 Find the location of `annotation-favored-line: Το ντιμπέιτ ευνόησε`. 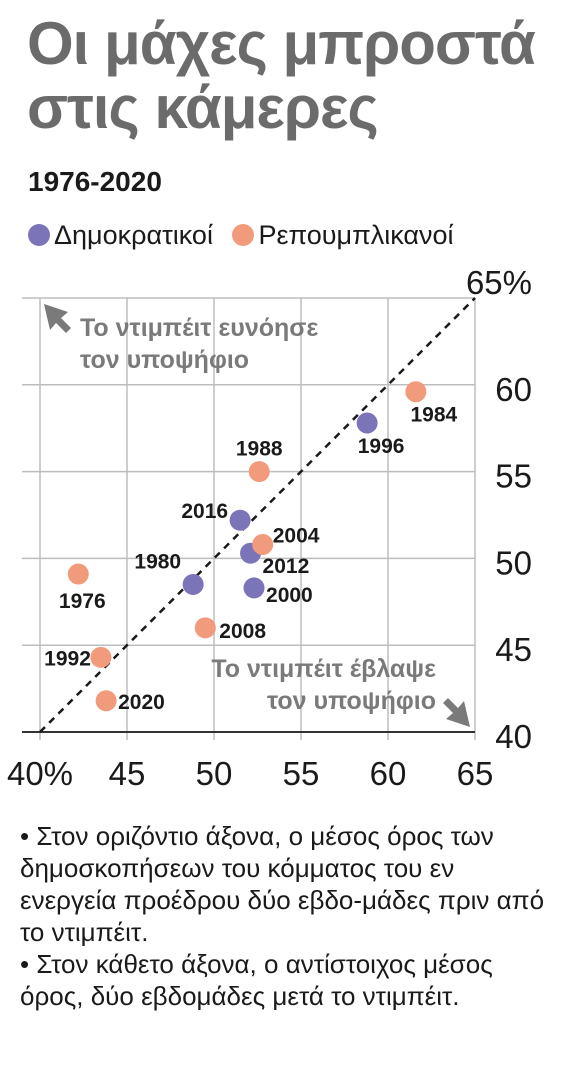

annotation-favored-line: Το ντιμπέιτ ευνόησε is located at coordinates (199, 328).